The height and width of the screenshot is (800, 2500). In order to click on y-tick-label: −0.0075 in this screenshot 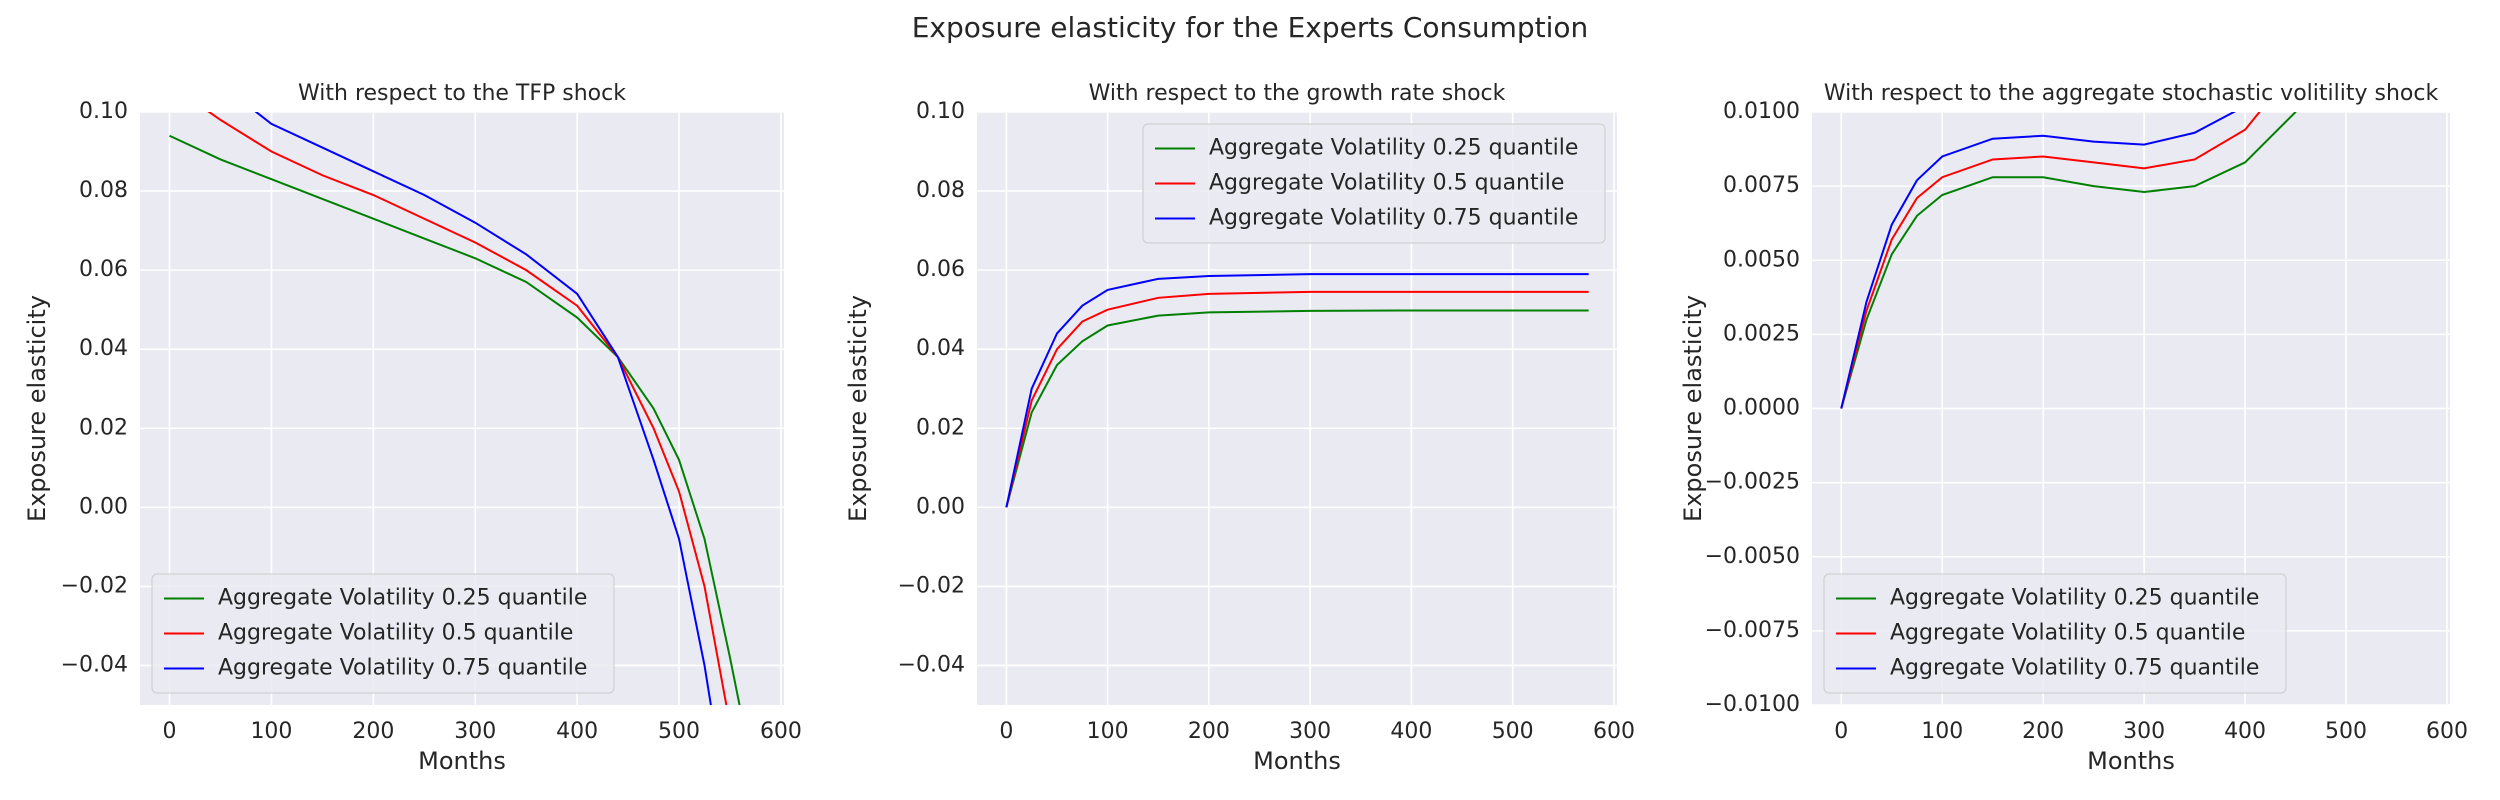, I will do `click(1752, 630)`.